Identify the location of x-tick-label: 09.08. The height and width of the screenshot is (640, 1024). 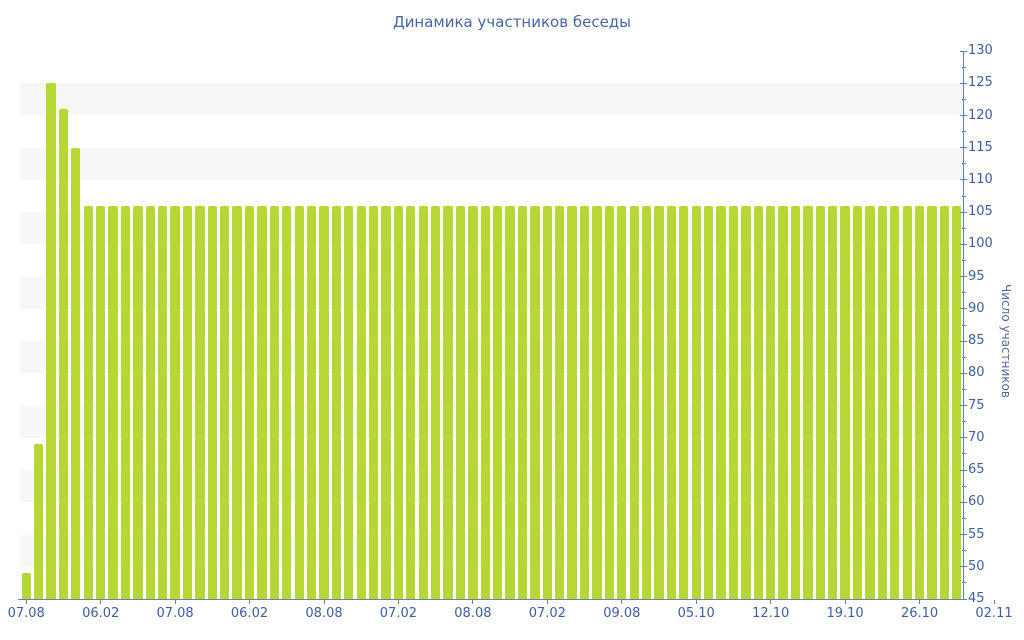
(622, 613).